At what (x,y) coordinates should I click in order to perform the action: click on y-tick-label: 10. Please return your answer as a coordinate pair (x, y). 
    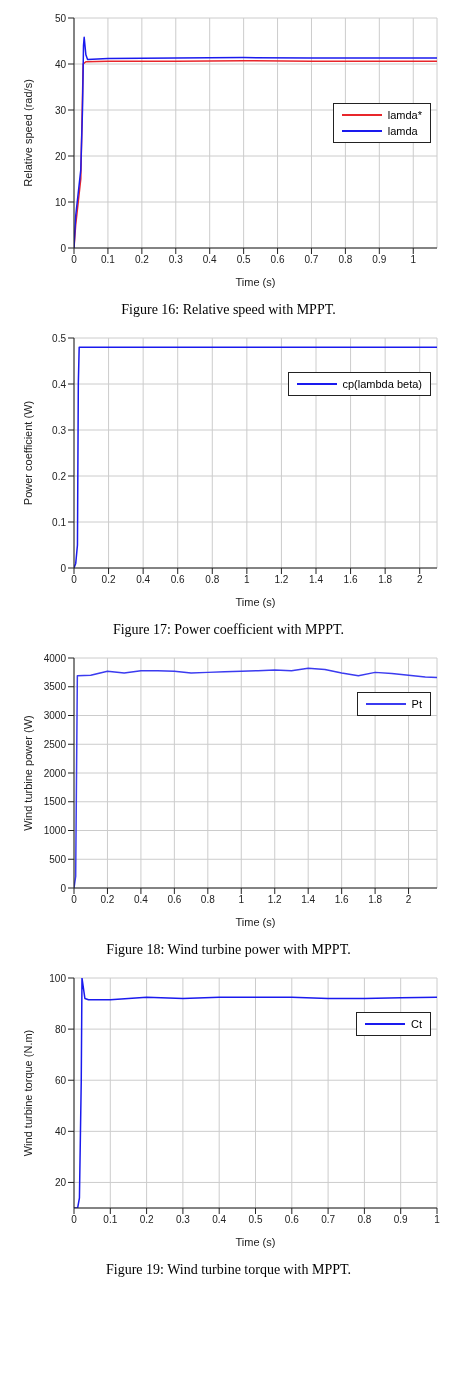
    Looking at the image, I should click on (60, 202).